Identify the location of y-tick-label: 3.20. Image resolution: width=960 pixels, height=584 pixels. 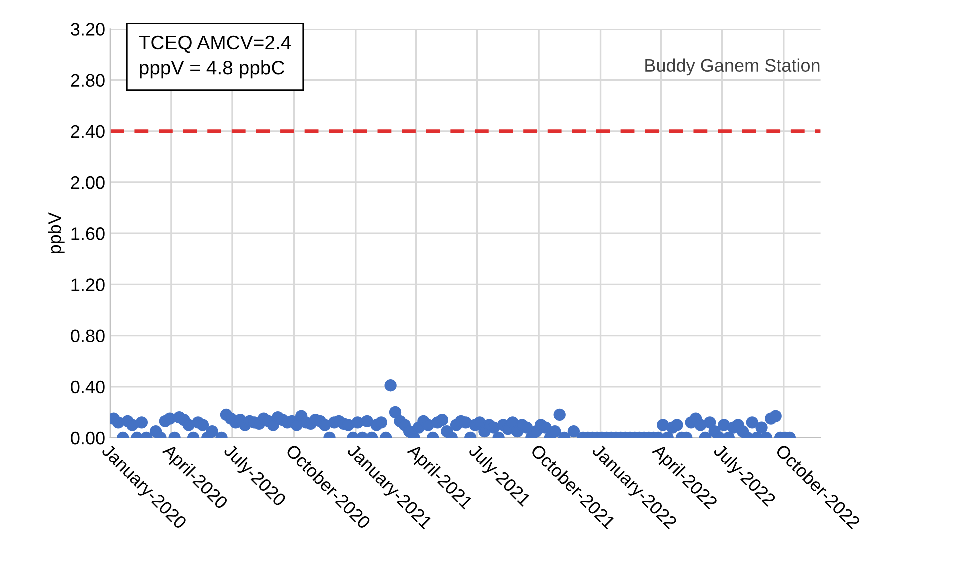
(88, 29).